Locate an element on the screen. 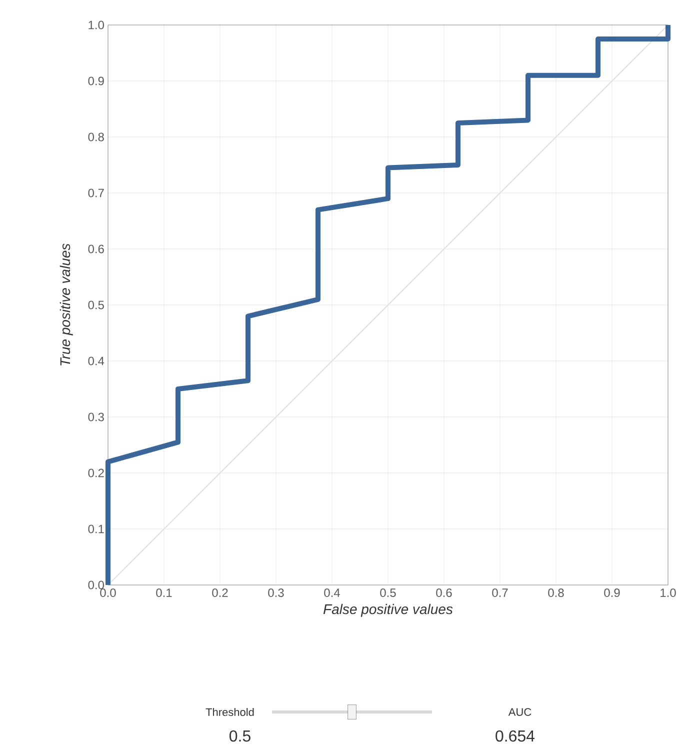 The width and height of the screenshot is (683, 746). x-tick-label: 0.5 is located at coordinates (388, 593).